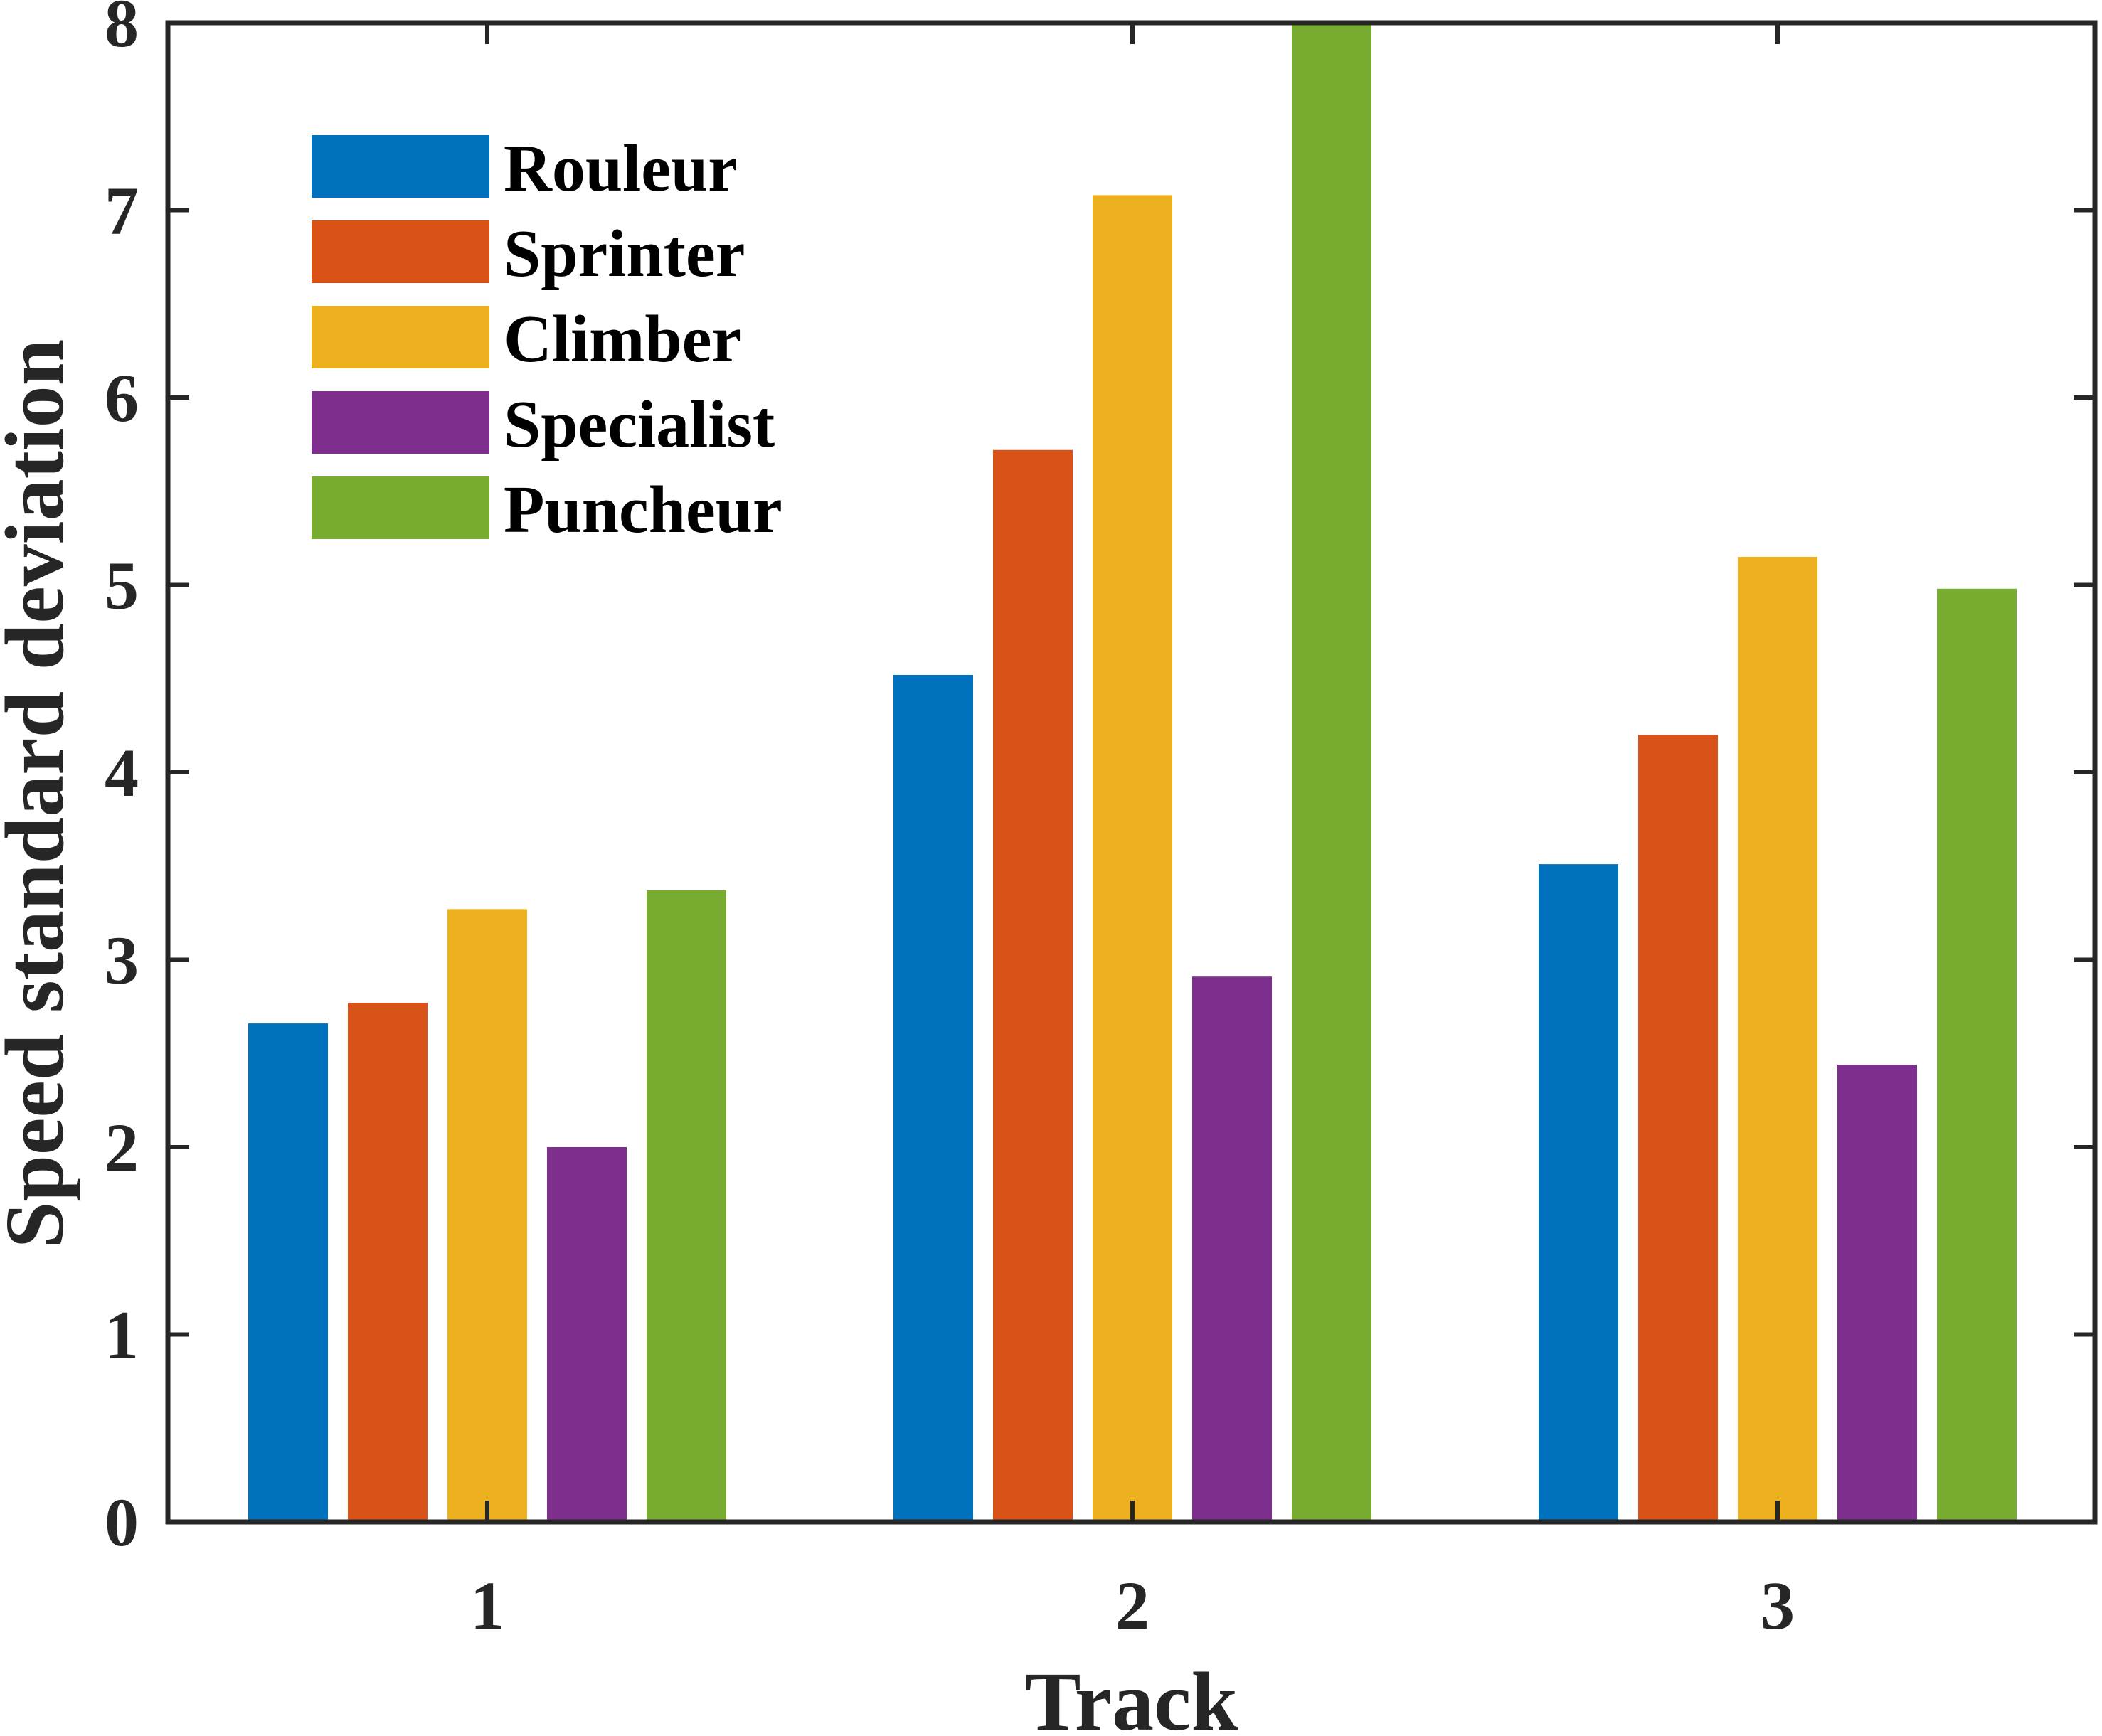 The width and height of the screenshot is (2102, 1736). I want to click on legend-label-climber: Climber, so click(622, 339).